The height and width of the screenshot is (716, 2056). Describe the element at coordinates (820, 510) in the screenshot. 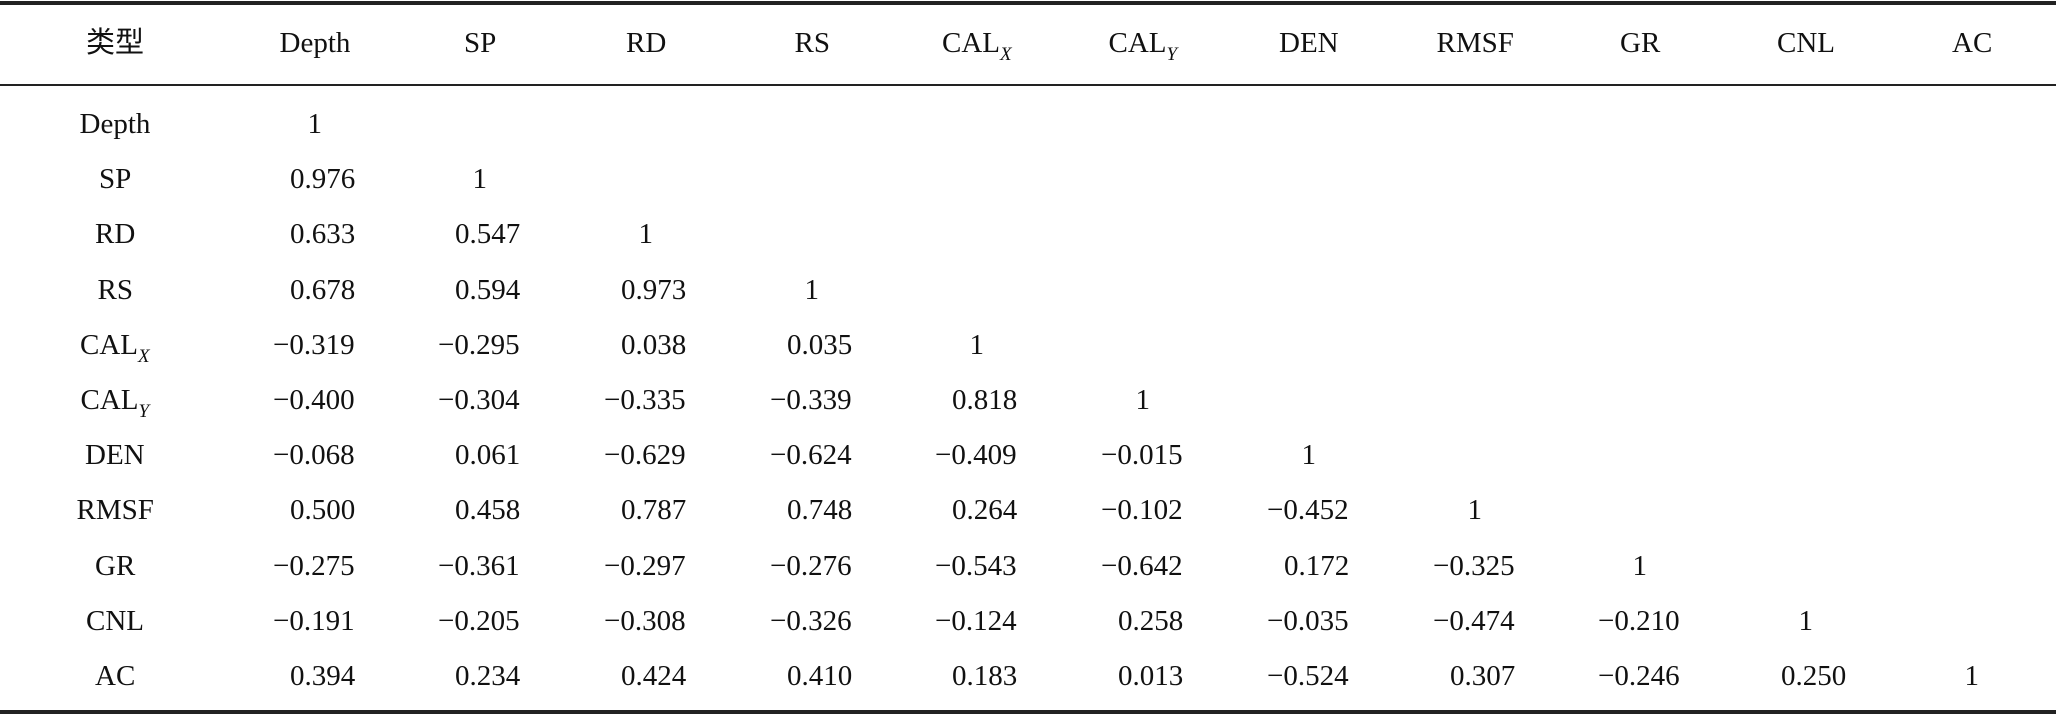

I see `value-cell: 0.748` at that location.